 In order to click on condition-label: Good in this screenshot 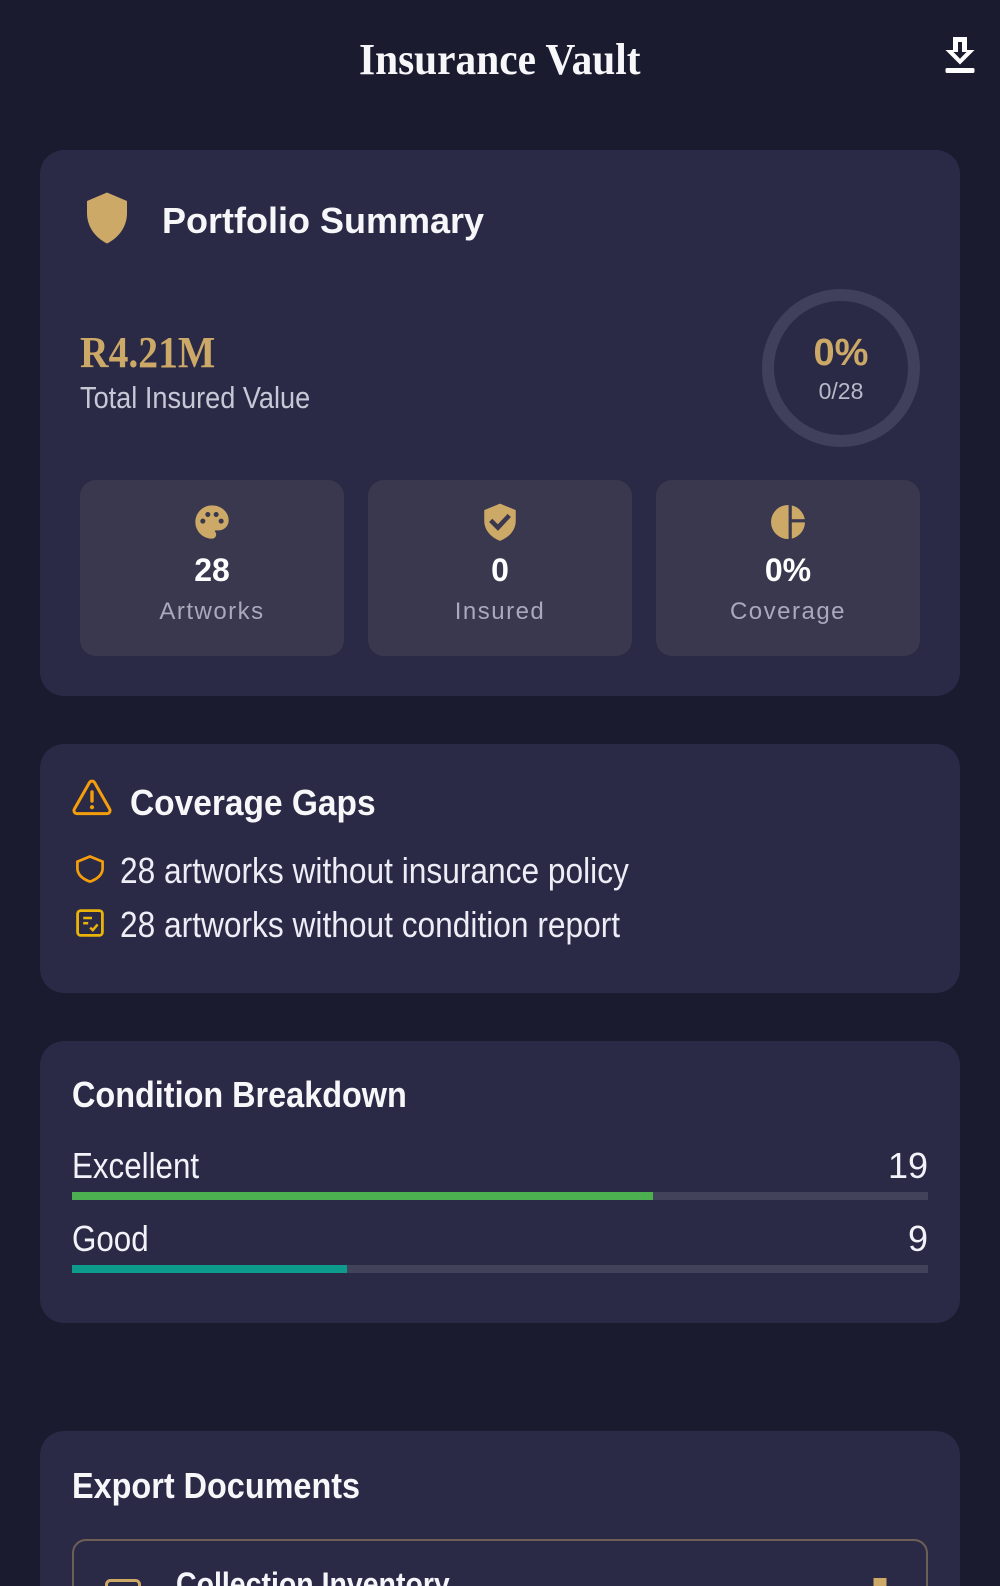, I will do `click(110, 1238)`.